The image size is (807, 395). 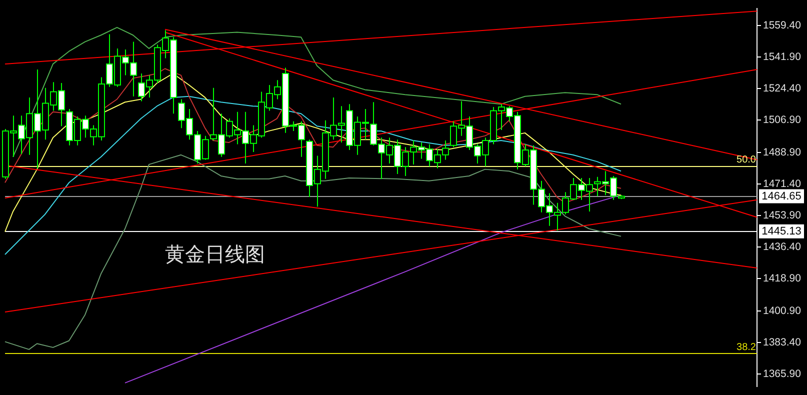 I want to click on y-tick-label: 1524.40, so click(x=782, y=88).